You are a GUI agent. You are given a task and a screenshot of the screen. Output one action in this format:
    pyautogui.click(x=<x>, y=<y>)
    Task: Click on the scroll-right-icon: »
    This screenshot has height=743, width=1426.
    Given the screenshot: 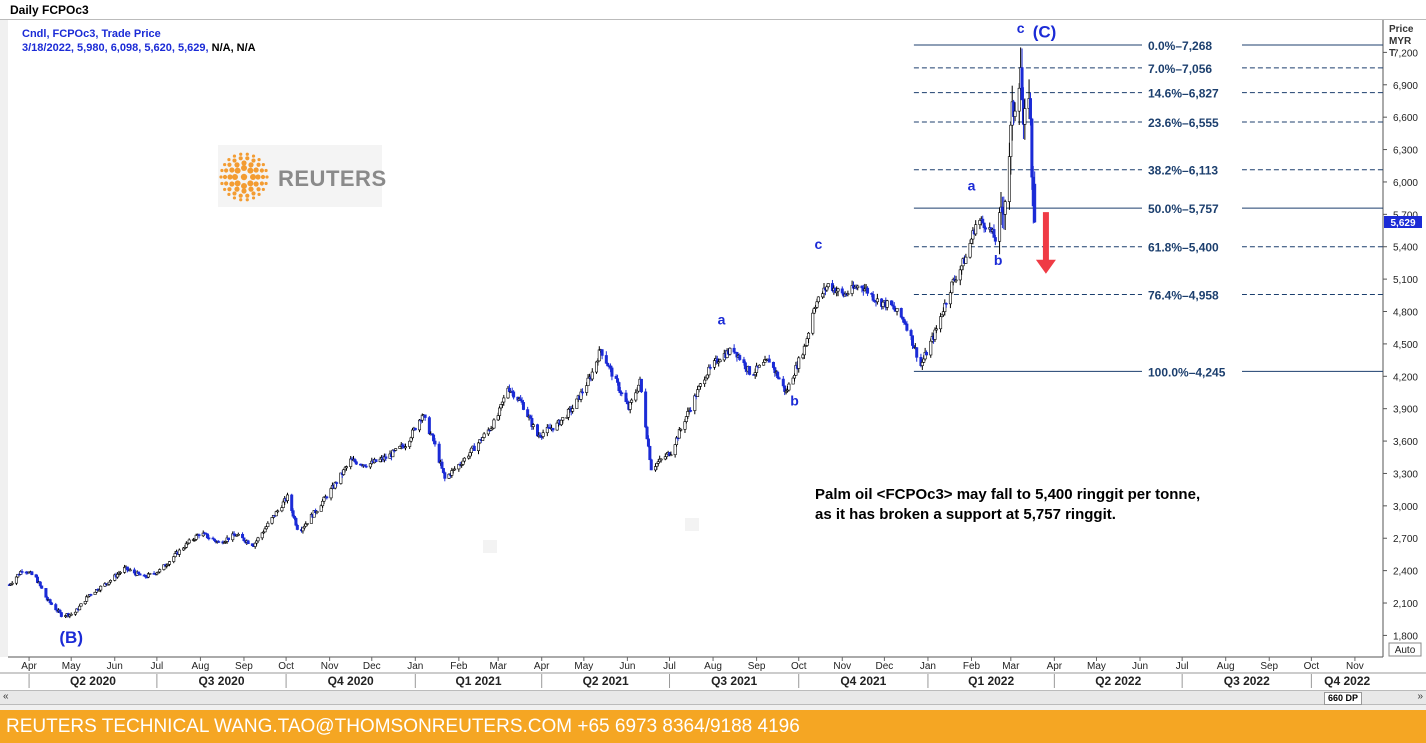 What is the action you would take?
    pyautogui.click(x=1420, y=696)
    